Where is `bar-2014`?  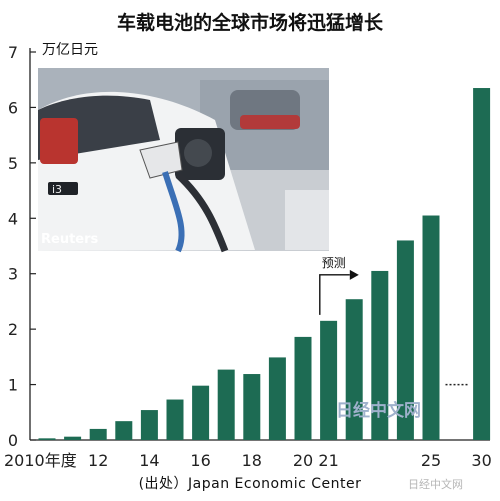 bar-2014 is located at coordinates (149, 425).